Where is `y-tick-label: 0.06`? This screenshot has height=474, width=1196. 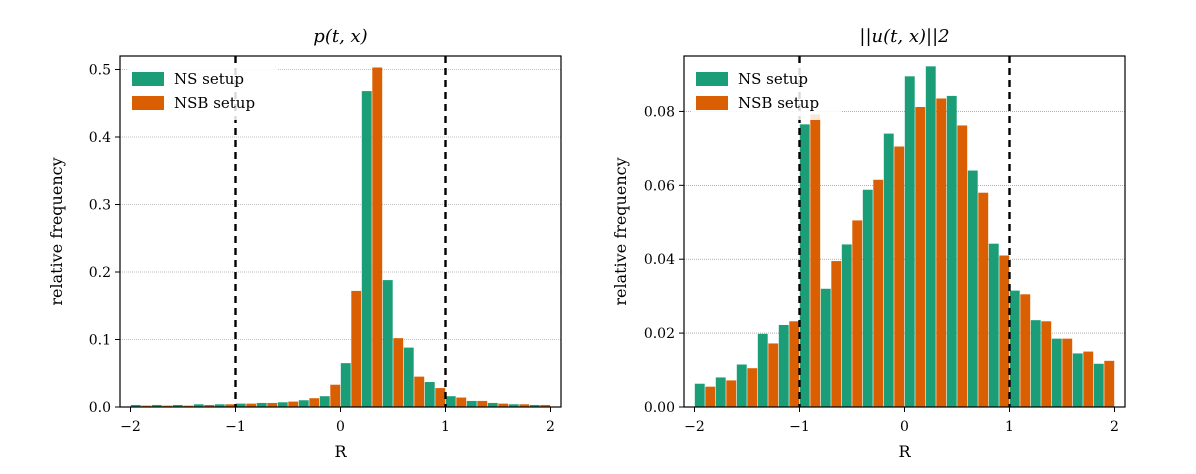
y-tick-label: 0.06 is located at coordinates (659, 186).